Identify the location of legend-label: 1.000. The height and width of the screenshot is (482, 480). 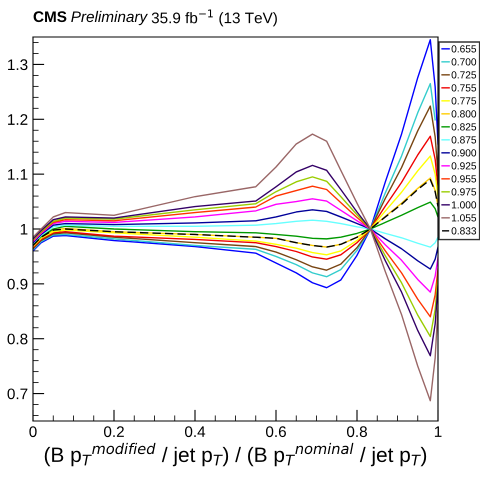
(464, 204).